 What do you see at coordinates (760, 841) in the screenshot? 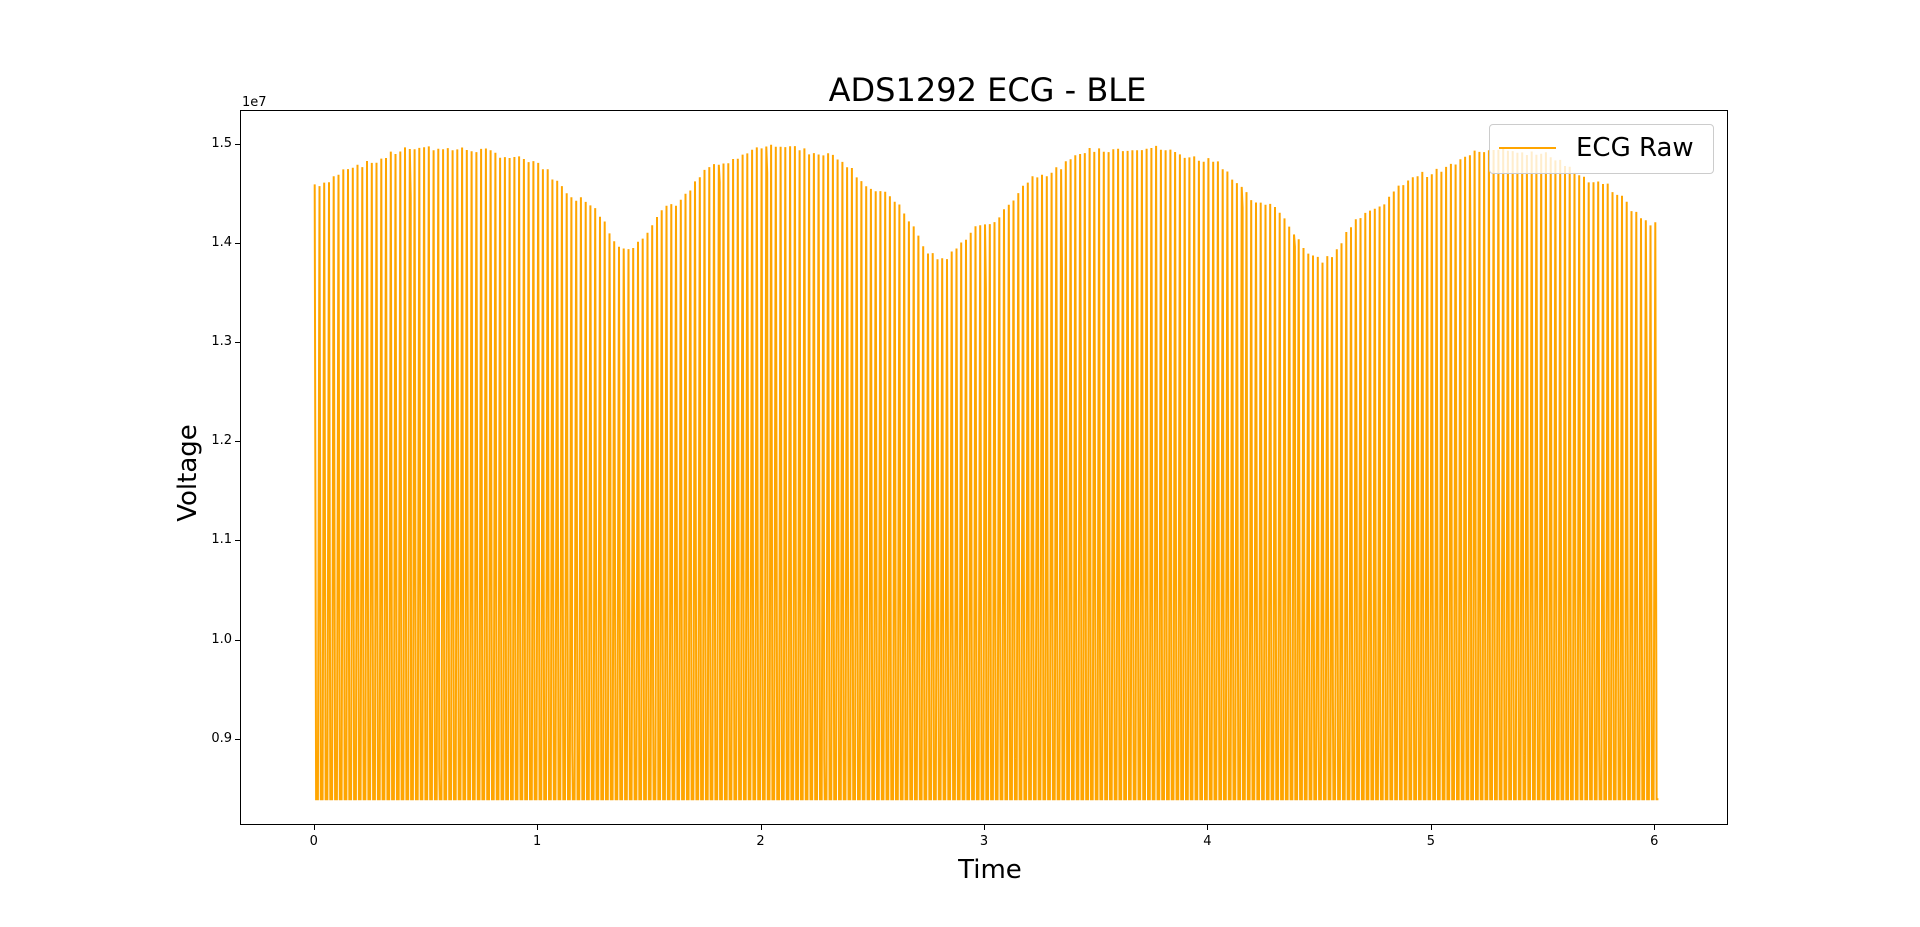
I see `x-tick-label: 2` at bounding box center [760, 841].